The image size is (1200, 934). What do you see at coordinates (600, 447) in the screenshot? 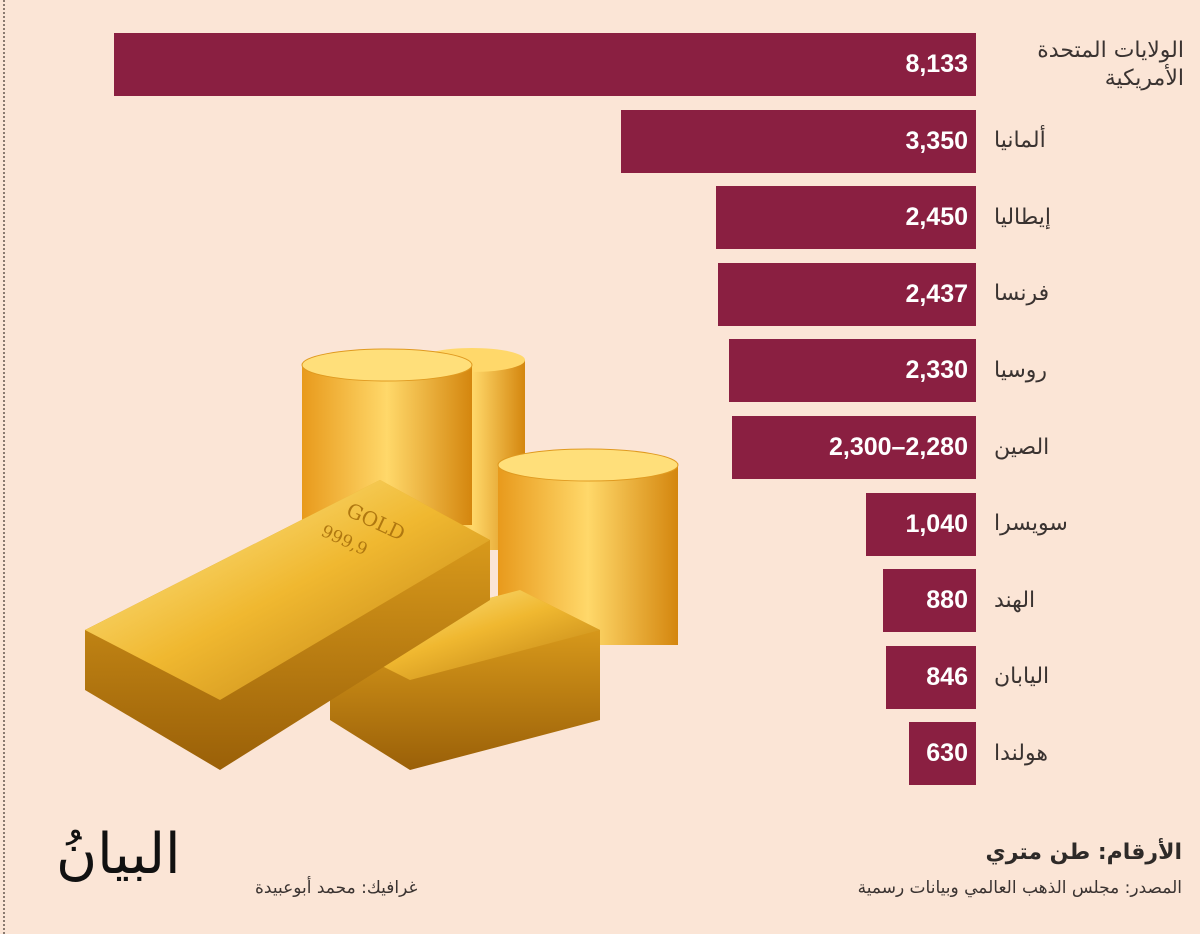
I see `bar-row: 2,300–2,280 الصين` at bounding box center [600, 447].